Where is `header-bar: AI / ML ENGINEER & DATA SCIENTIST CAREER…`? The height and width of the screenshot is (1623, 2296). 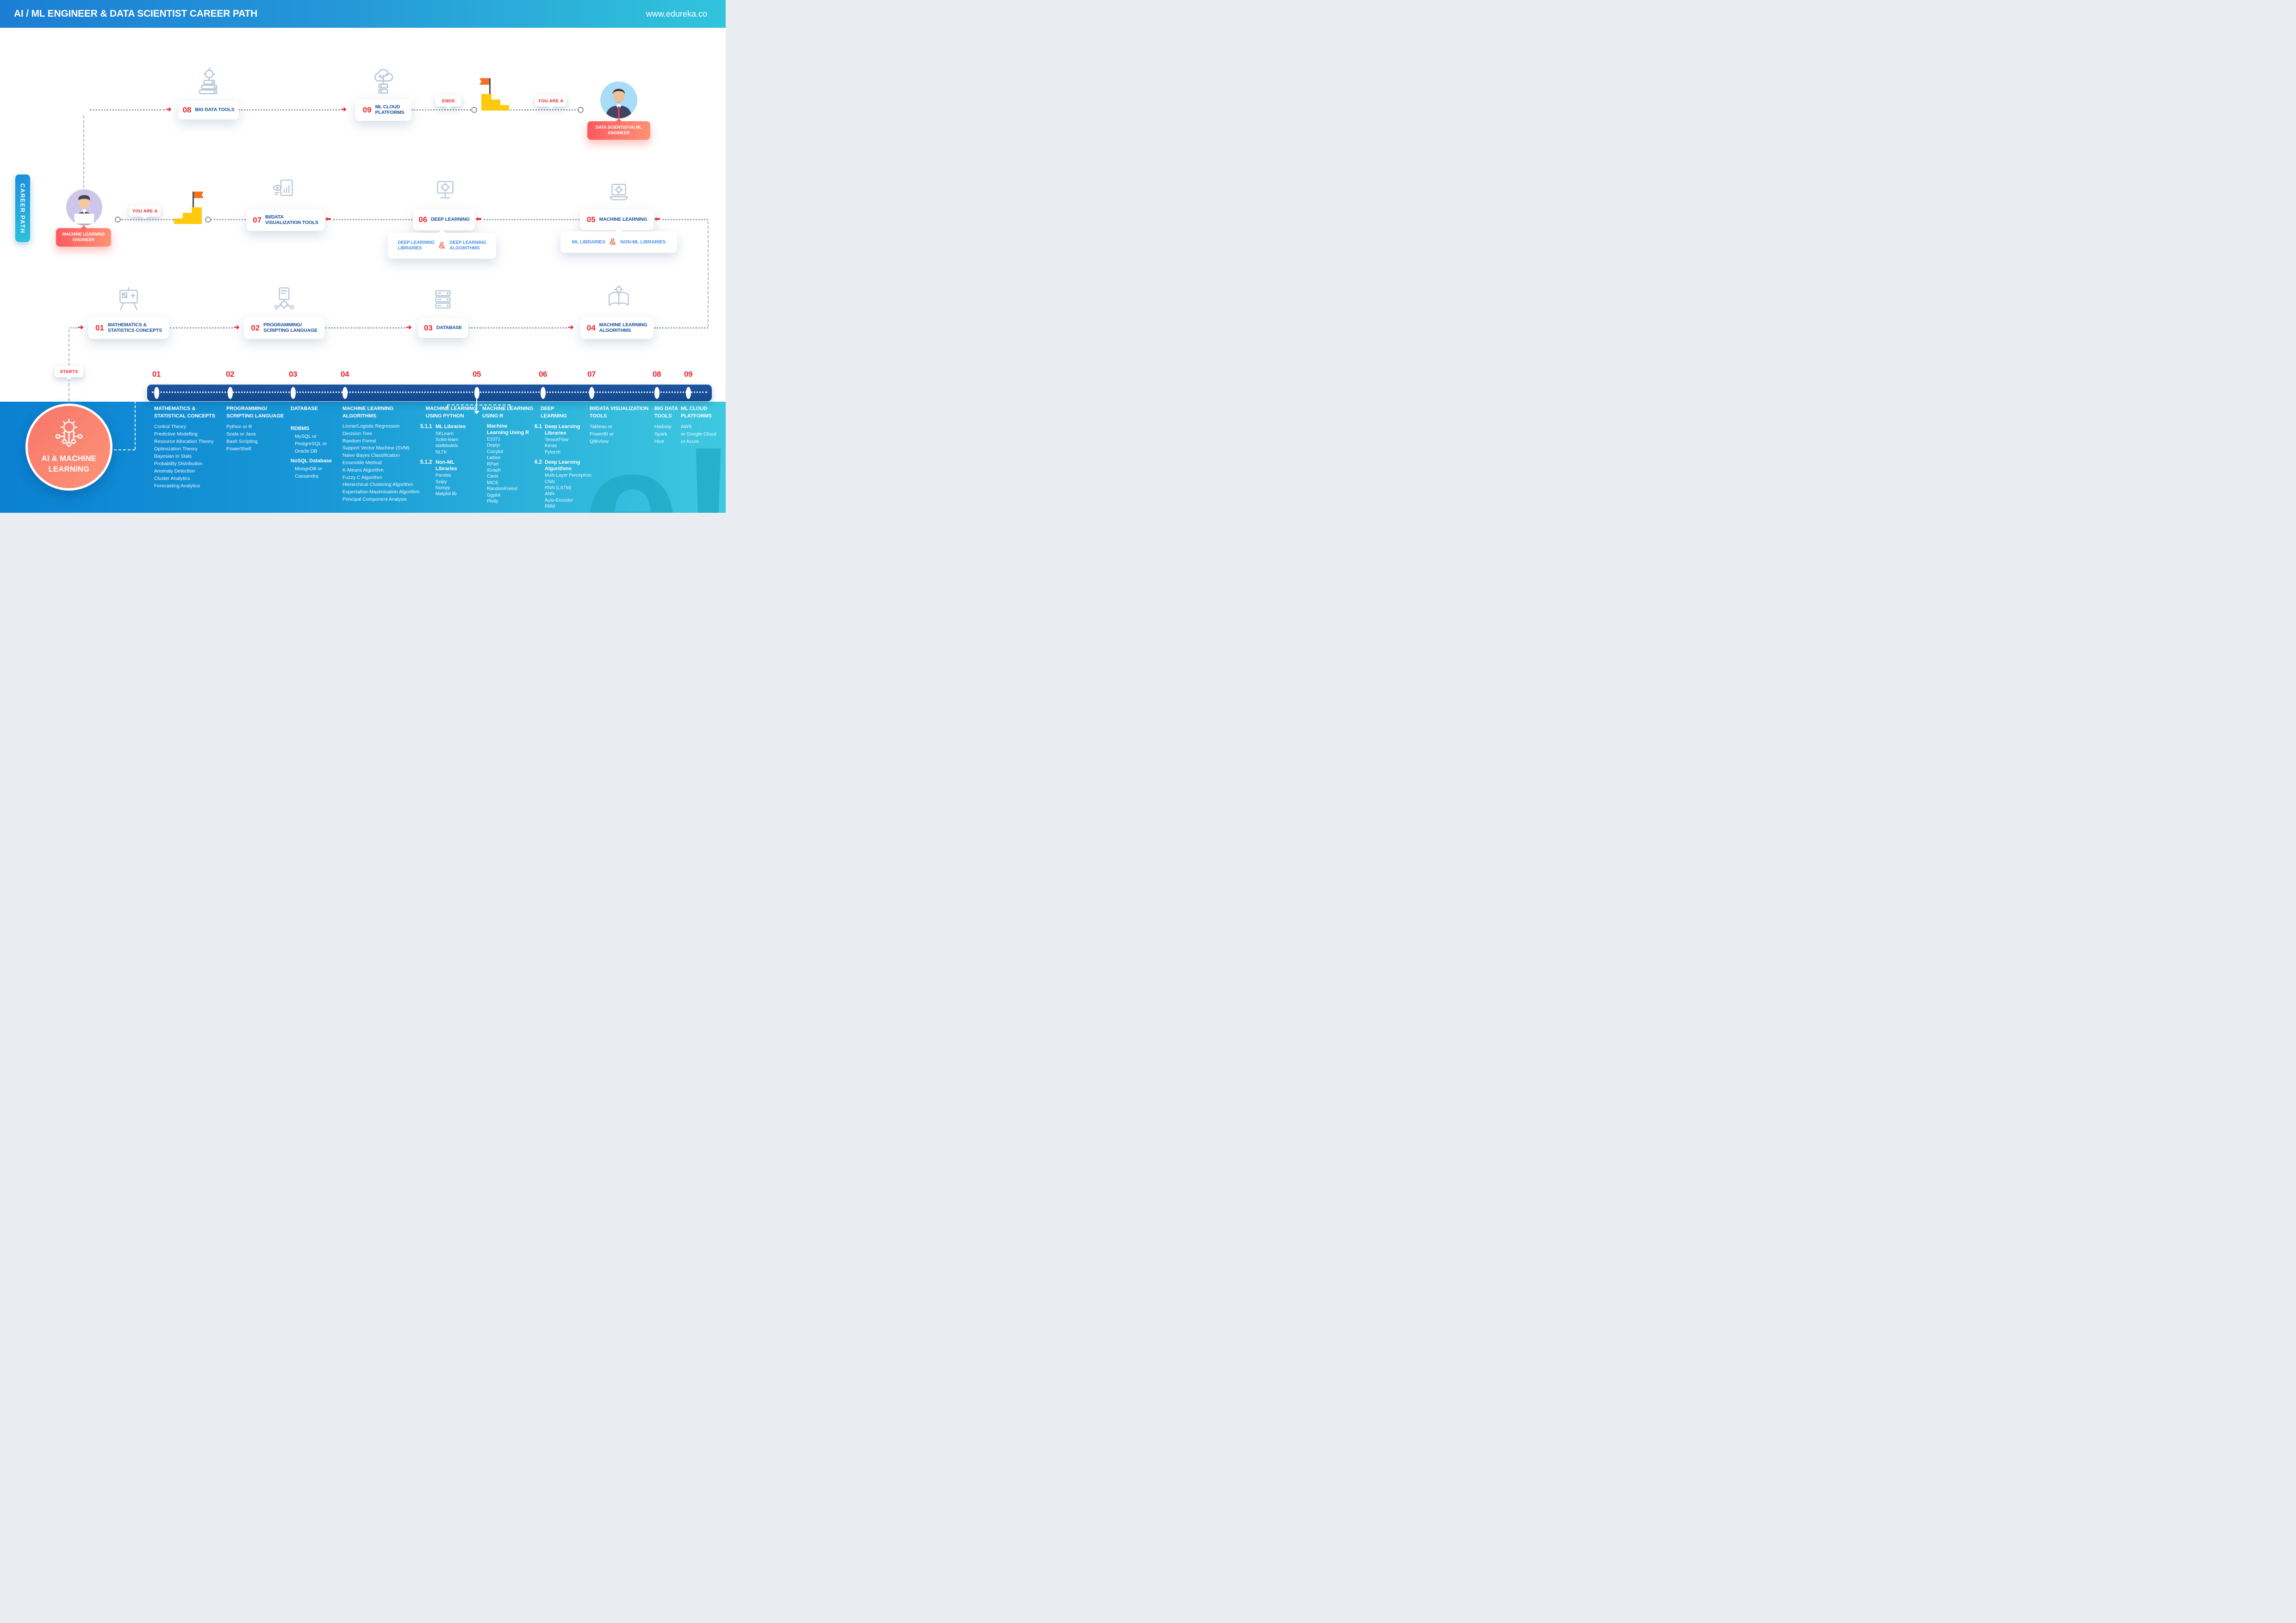
header-bar: AI / ML ENGINEER & DATA SCIENTIST CAREER… is located at coordinates (363, 14).